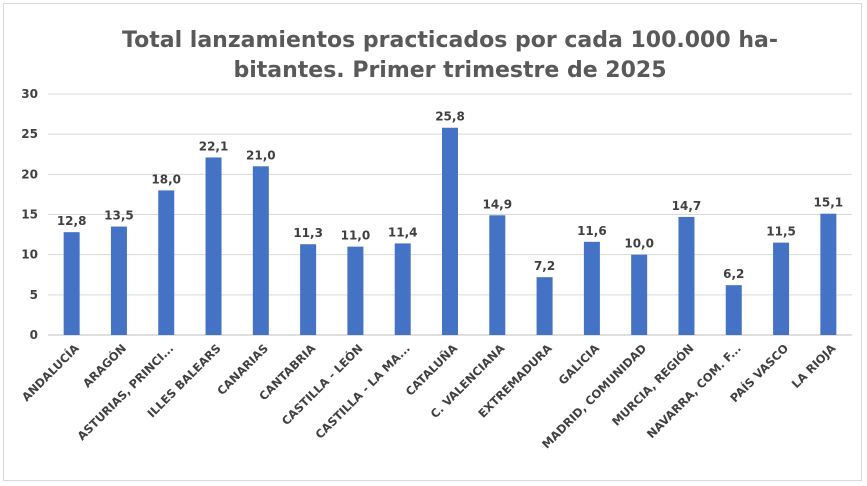  What do you see at coordinates (119, 216) in the screenshot?
I see `data-label: 13,5` at bounding box center [119, 216].